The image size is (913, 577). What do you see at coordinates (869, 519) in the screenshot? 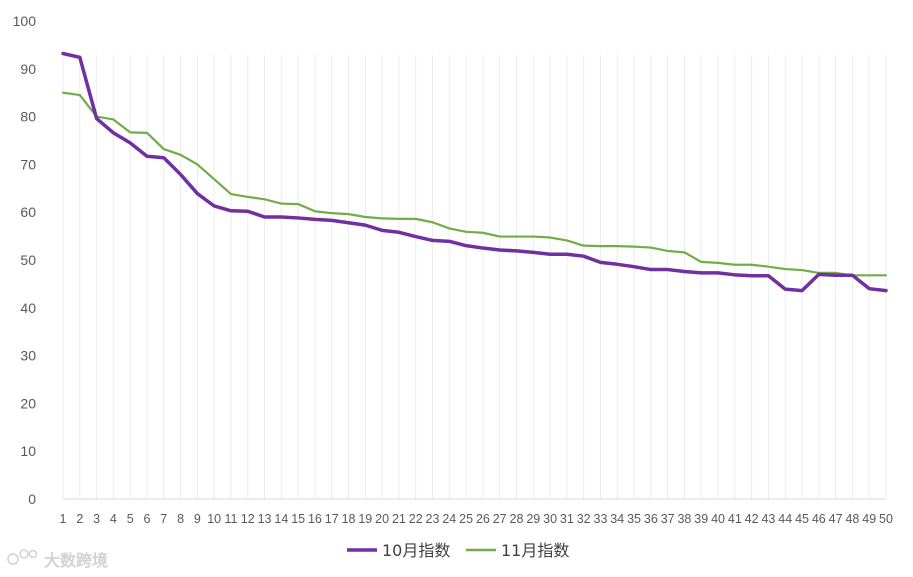
I see `x-tick-label-49: 49` at bounding box center [869, 519].